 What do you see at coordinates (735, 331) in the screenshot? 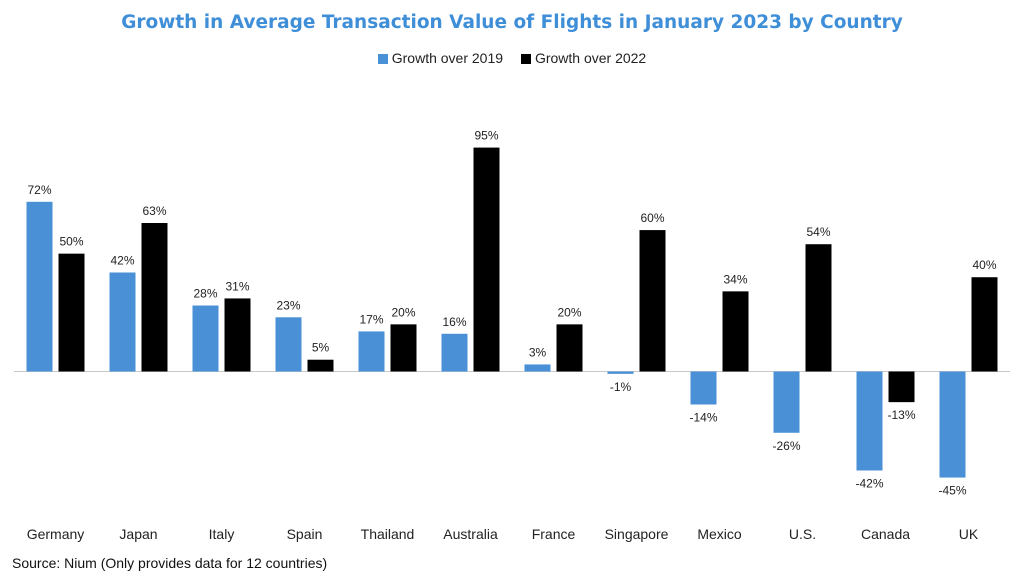
I see `bar-growth-2022-mexico` at bounding box center [735, 331].